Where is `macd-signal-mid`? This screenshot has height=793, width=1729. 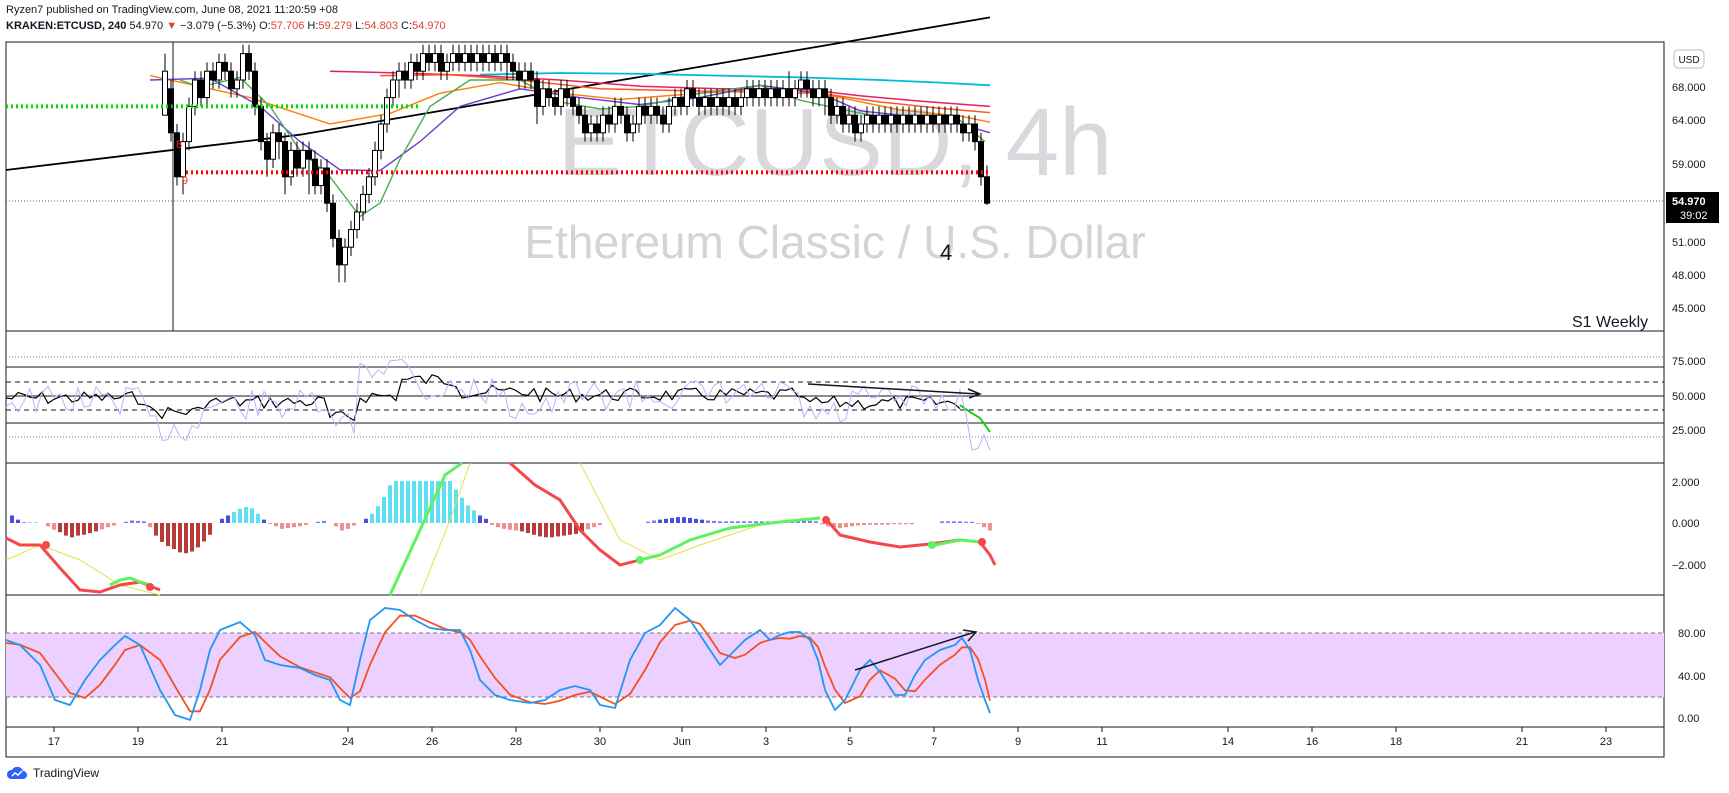
macd-signal-mid is located at coordinates (700, 511).